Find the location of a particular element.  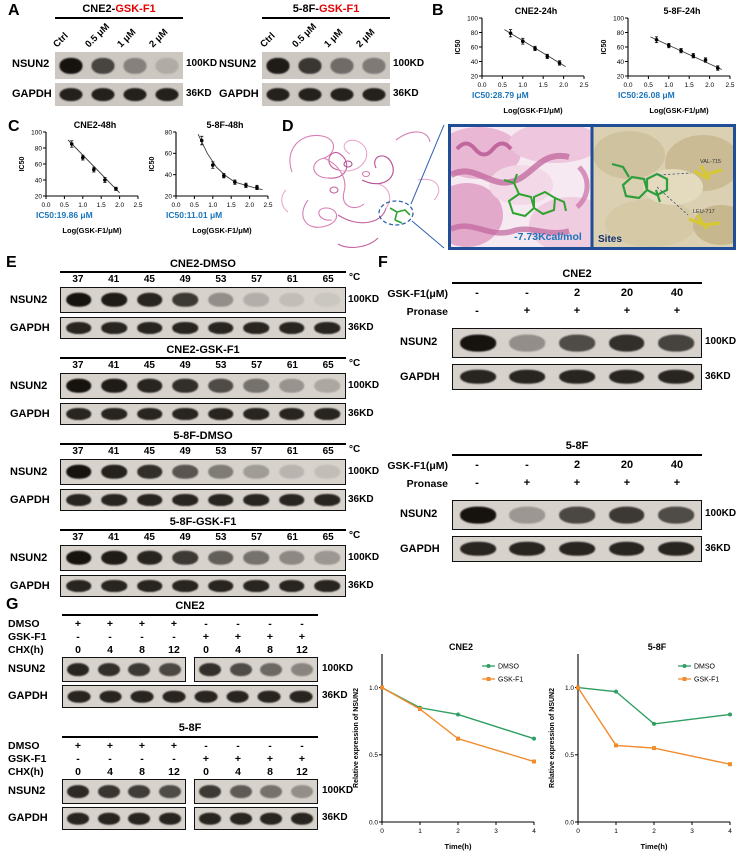

chx-time-values: 0 4 8 12 0 4 8 12 is located at coordinates (190, 649).